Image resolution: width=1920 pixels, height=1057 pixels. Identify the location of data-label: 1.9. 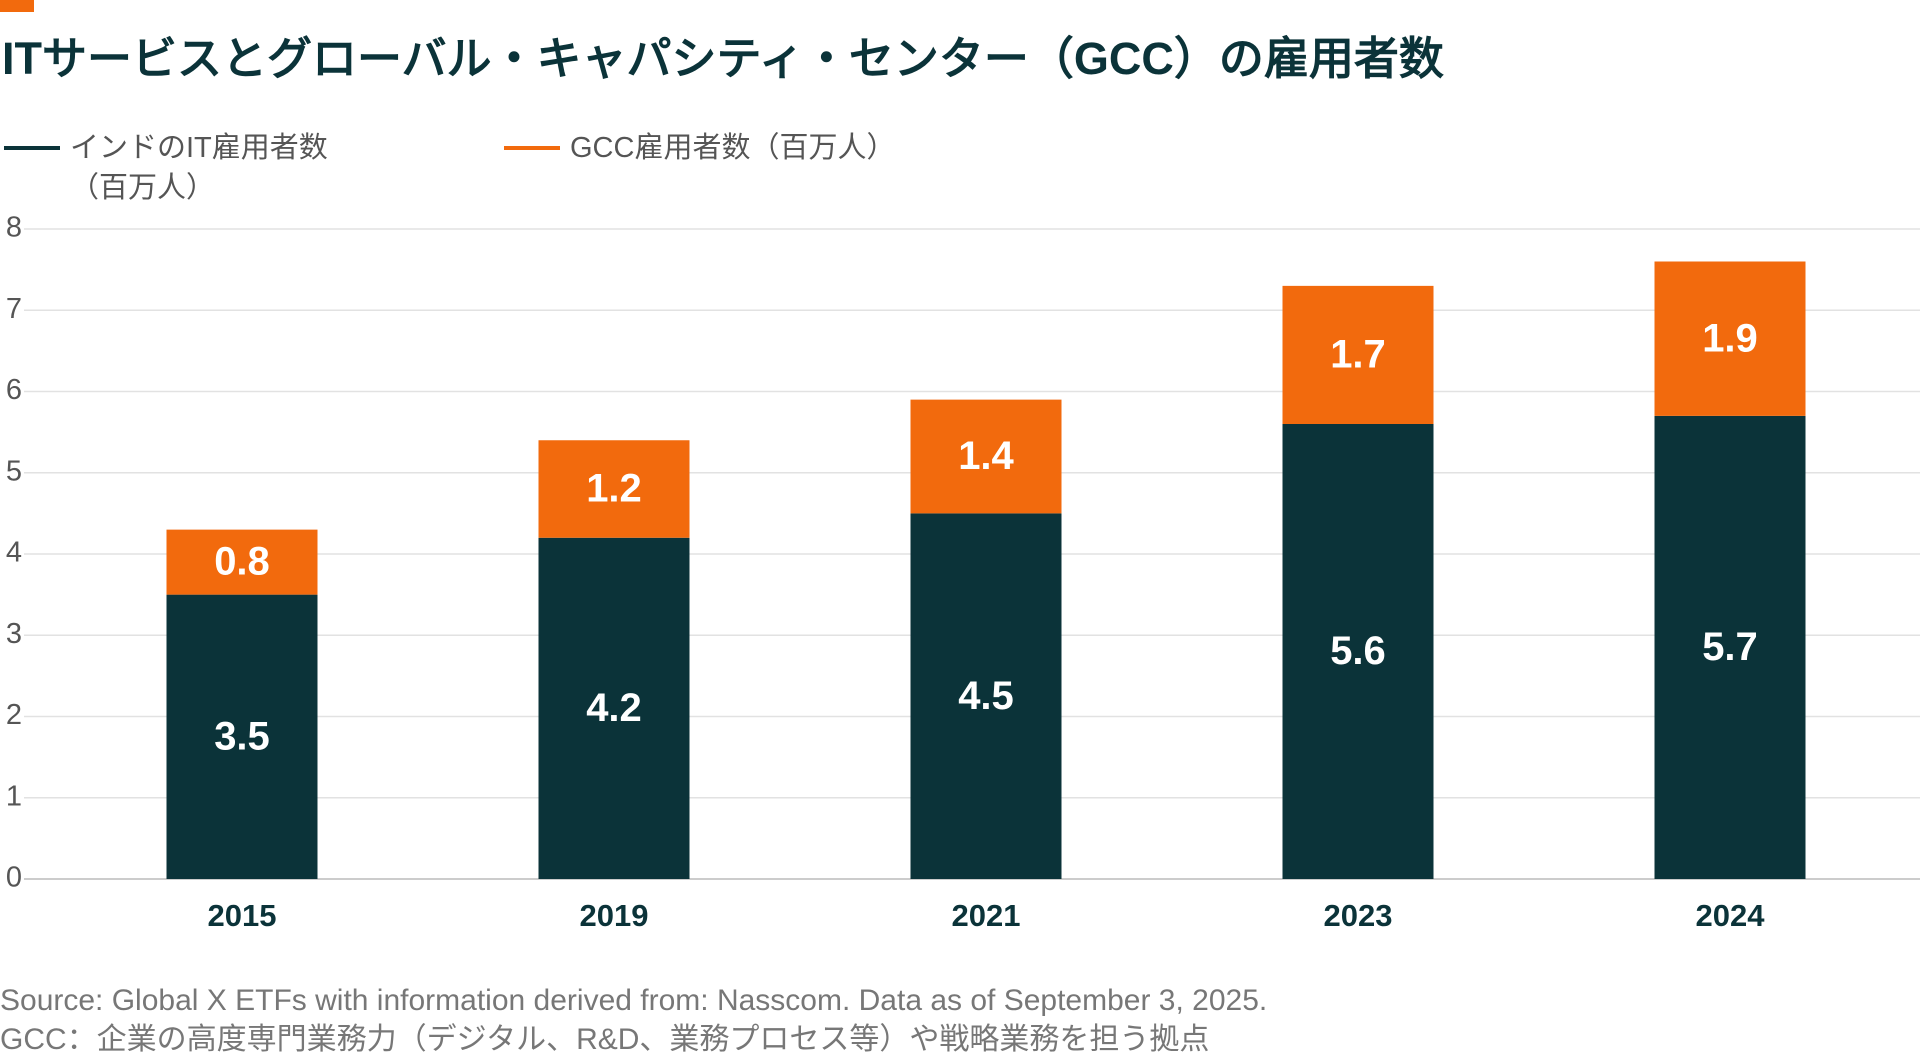
(1730, 338).